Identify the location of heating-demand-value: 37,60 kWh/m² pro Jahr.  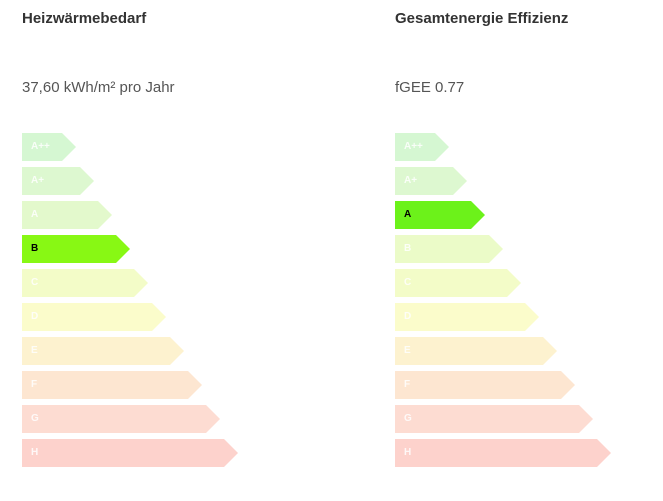
(98, 87).